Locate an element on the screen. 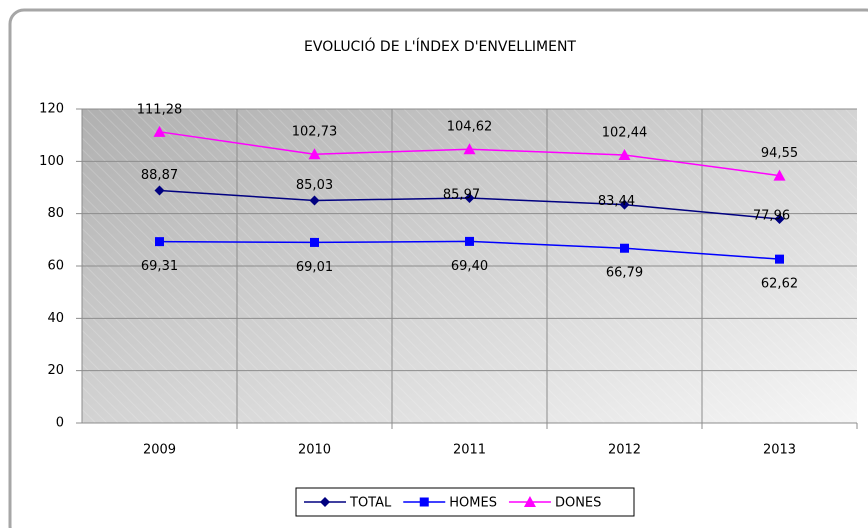  x-tick-label: 2010 is located at coordinates (314, 450).